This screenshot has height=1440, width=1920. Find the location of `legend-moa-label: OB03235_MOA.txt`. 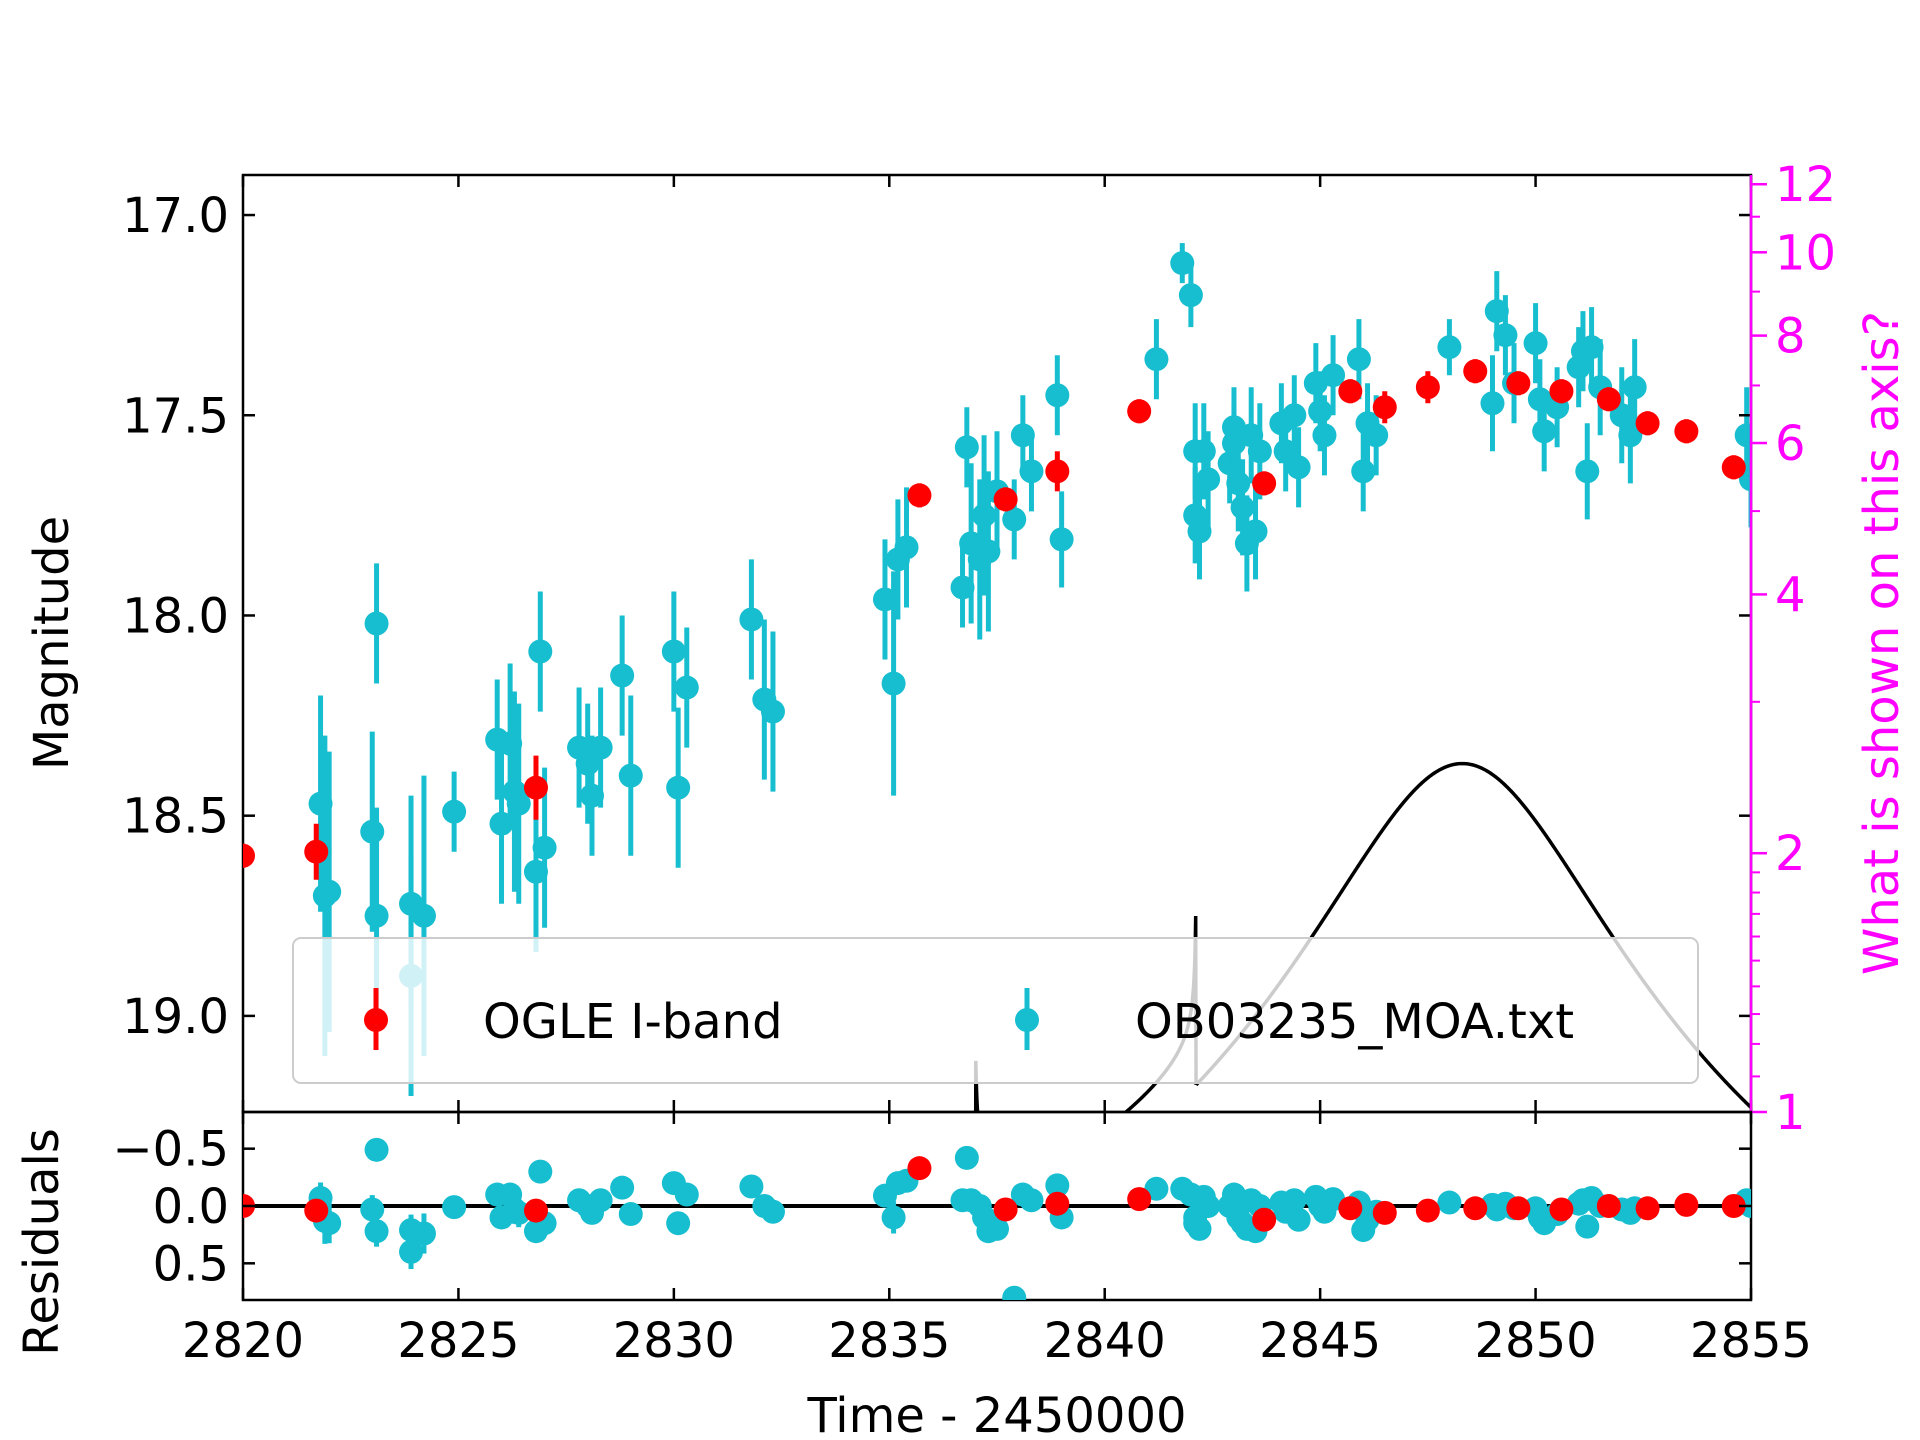

legend-moa-label: OB03235_MOA.txt is located at coordinates (1354, 1022).